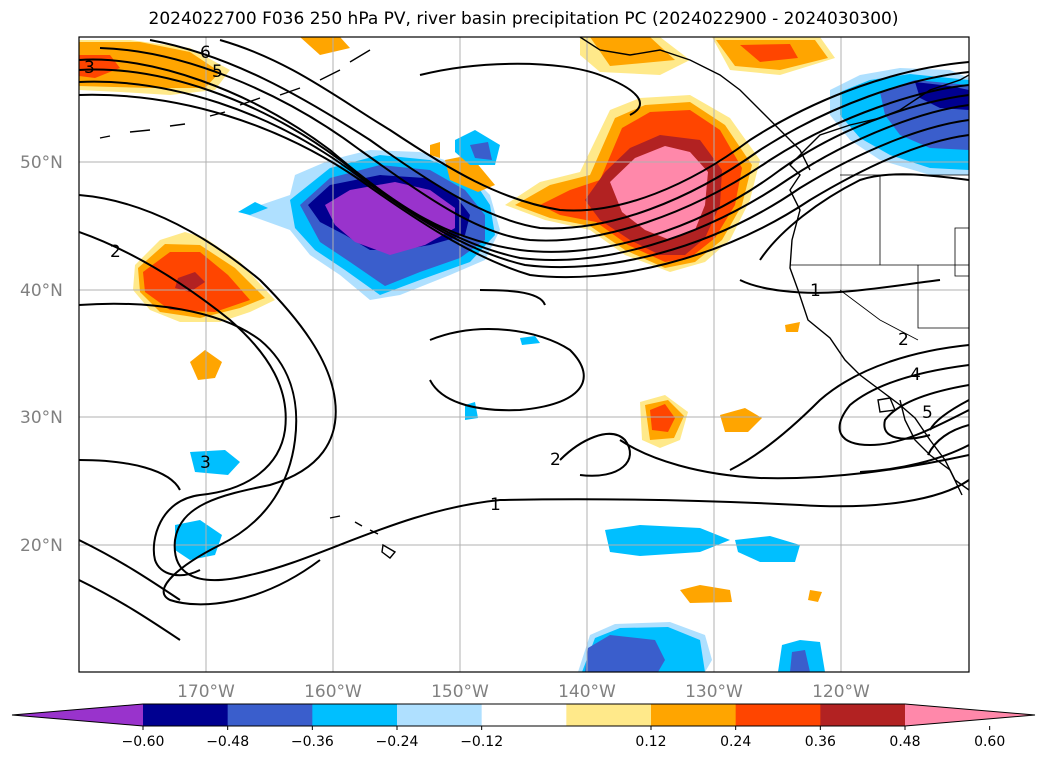 This screenshot has height=765, width=1047. What do you see at coordinates (77, 715) in the screenshot?
I see `colorbar-extend-min` at bounding box center [77, 715].